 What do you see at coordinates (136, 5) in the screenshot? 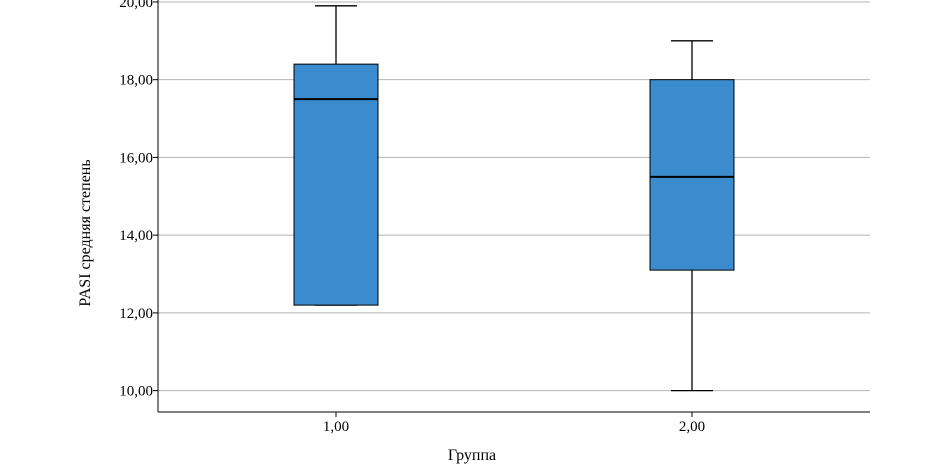
I see `y-tick-label: 20,00` at bounding box center [136, 5].